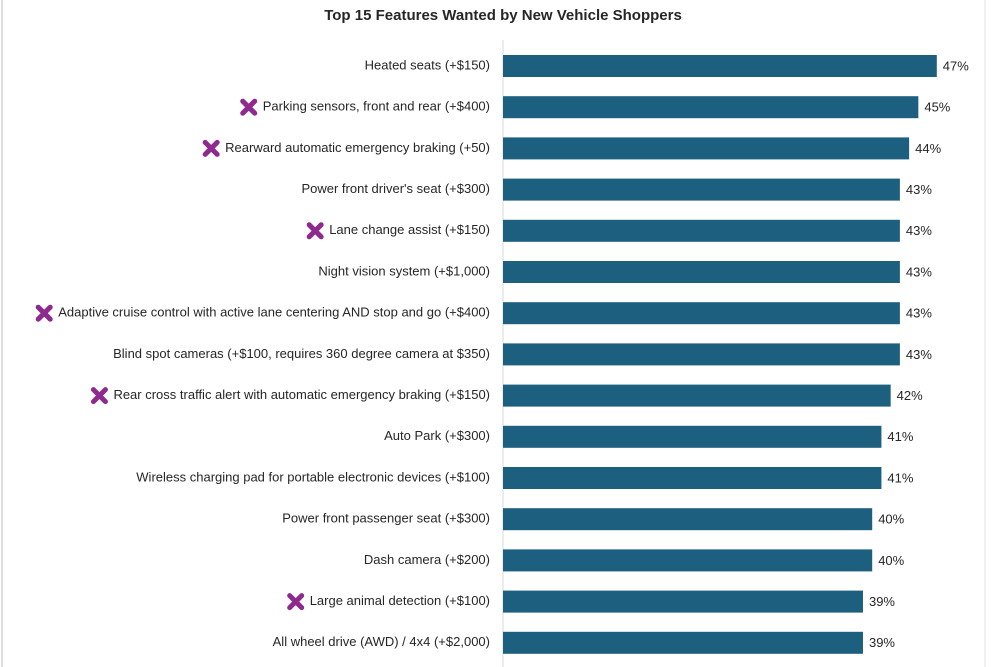  What do you see at coordinates (937, 107) in the screenshot?
I see `value-label: 45%` at bounding box center [937, 107].